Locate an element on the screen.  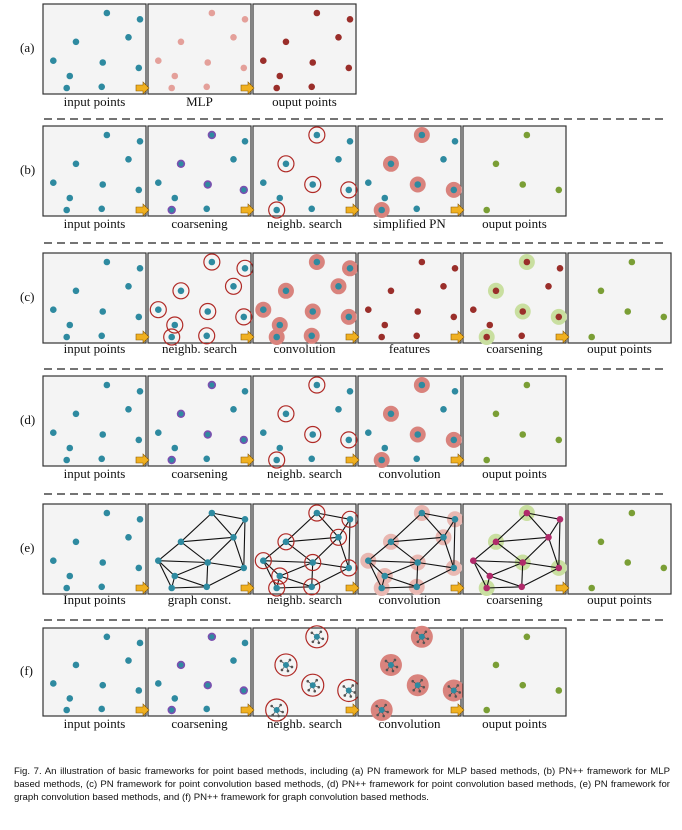
panel-coarsen is located at coordinates (199, 171).